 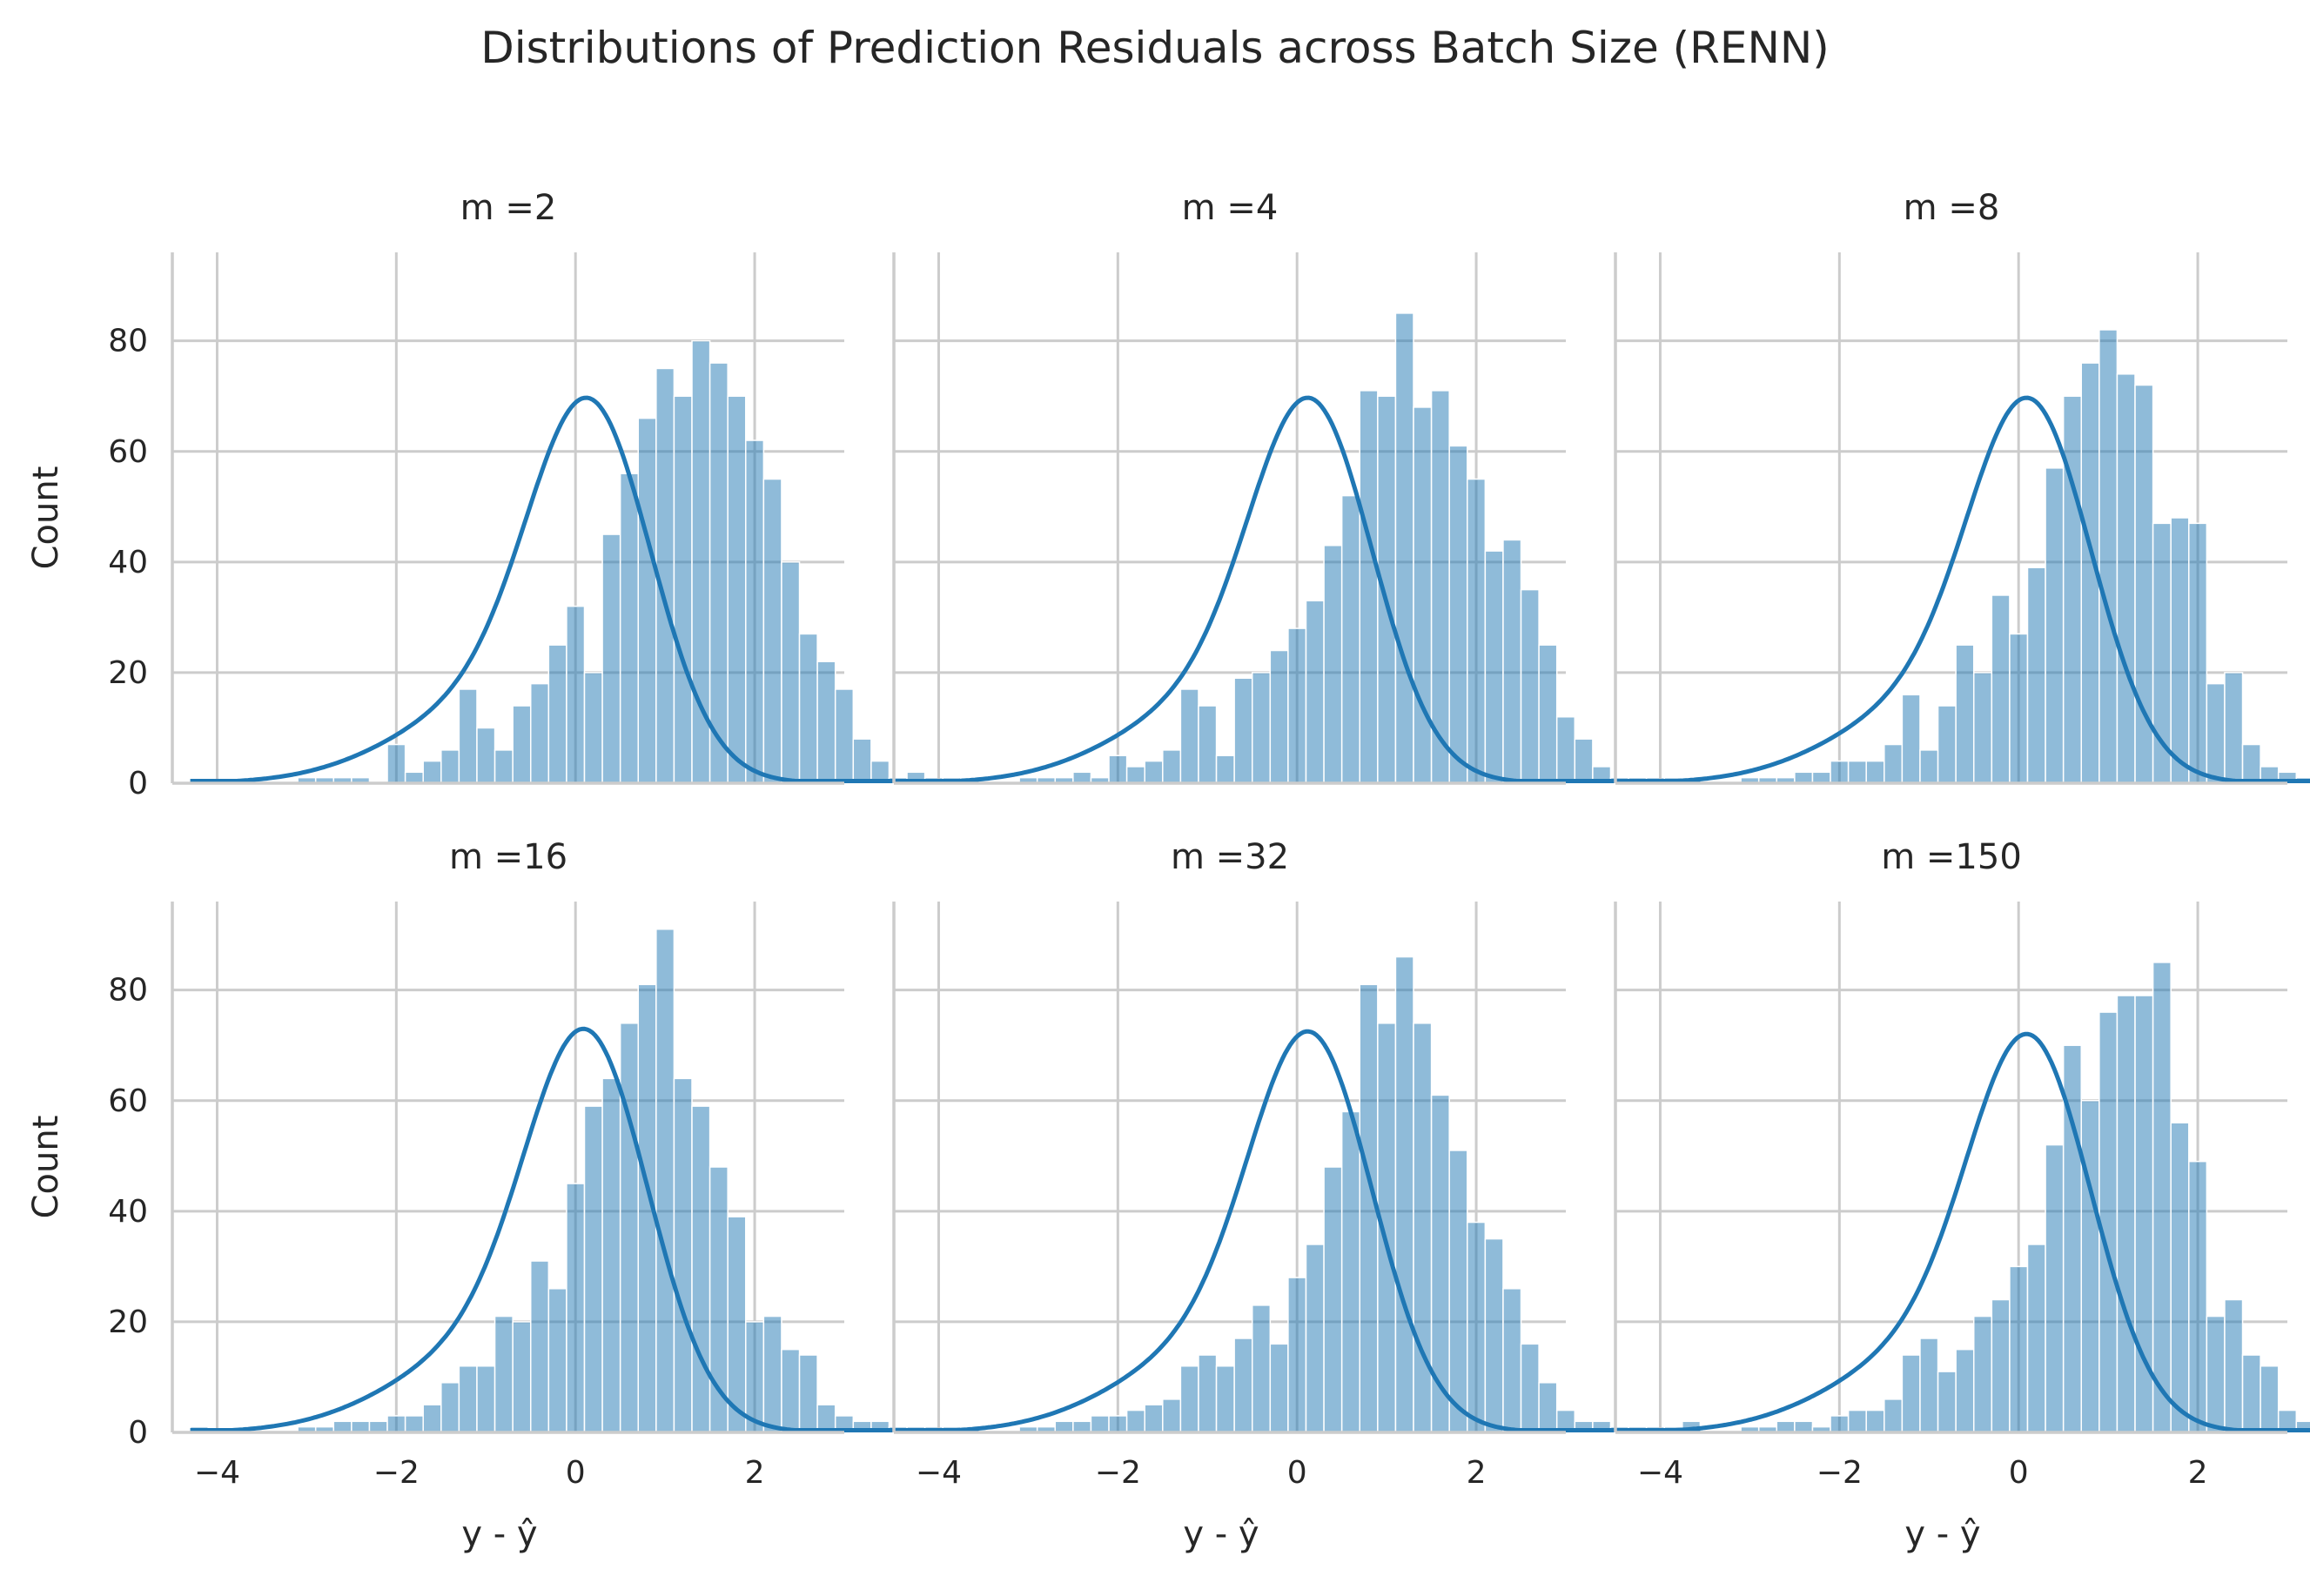 What do you see at coordinates (1230, 857) in the screenshot?
I see `panel-title: m =32` at bounding box center [1230, 857].